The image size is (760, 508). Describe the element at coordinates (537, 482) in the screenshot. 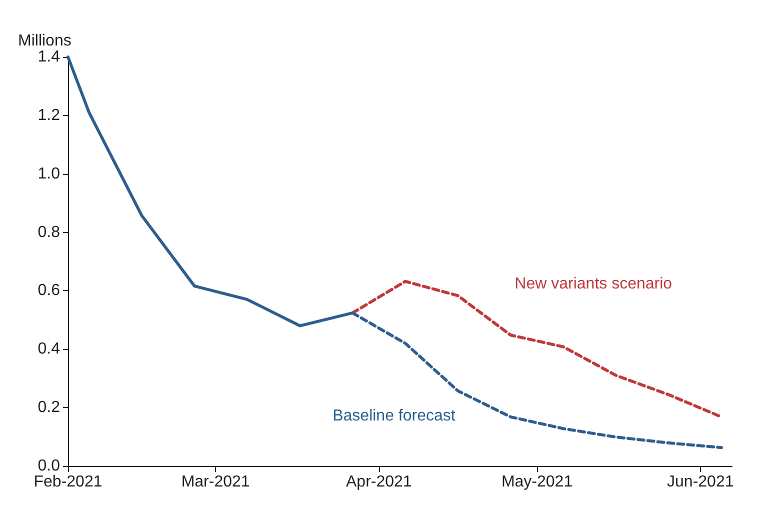

I see `x-tick-label: May-2021` at that location.